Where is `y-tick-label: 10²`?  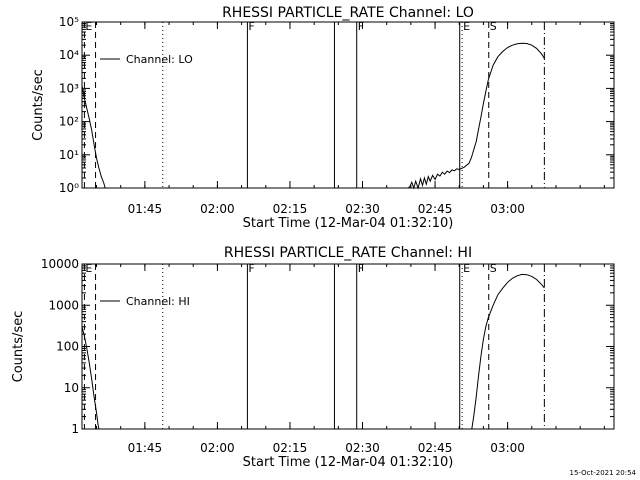
y-tick-label: 10² is located at coordinates (69, 122).